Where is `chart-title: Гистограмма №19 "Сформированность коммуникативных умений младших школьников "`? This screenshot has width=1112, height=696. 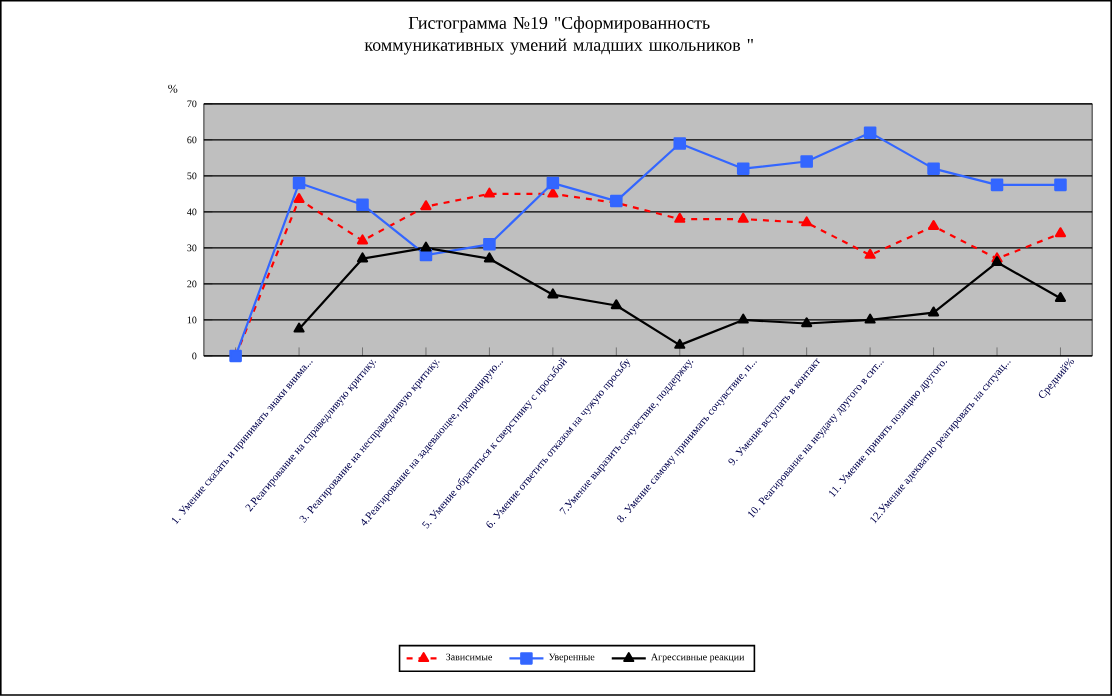
chart-title: Гистограмма №19 "Сформированность коммуникативных умений младших школьников " is located at coordinates (558, 35).